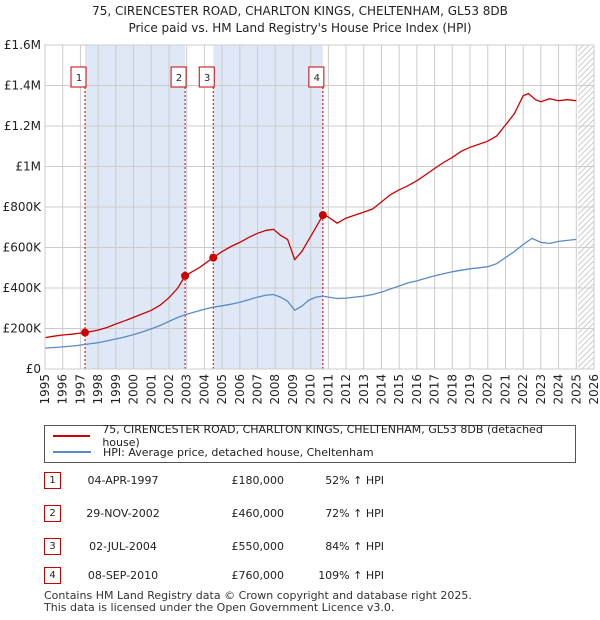  What do you see at coordinates (523, 389) in the screenshot?
I see `x-tick-label: 2022` at bounding box center [523, 389].